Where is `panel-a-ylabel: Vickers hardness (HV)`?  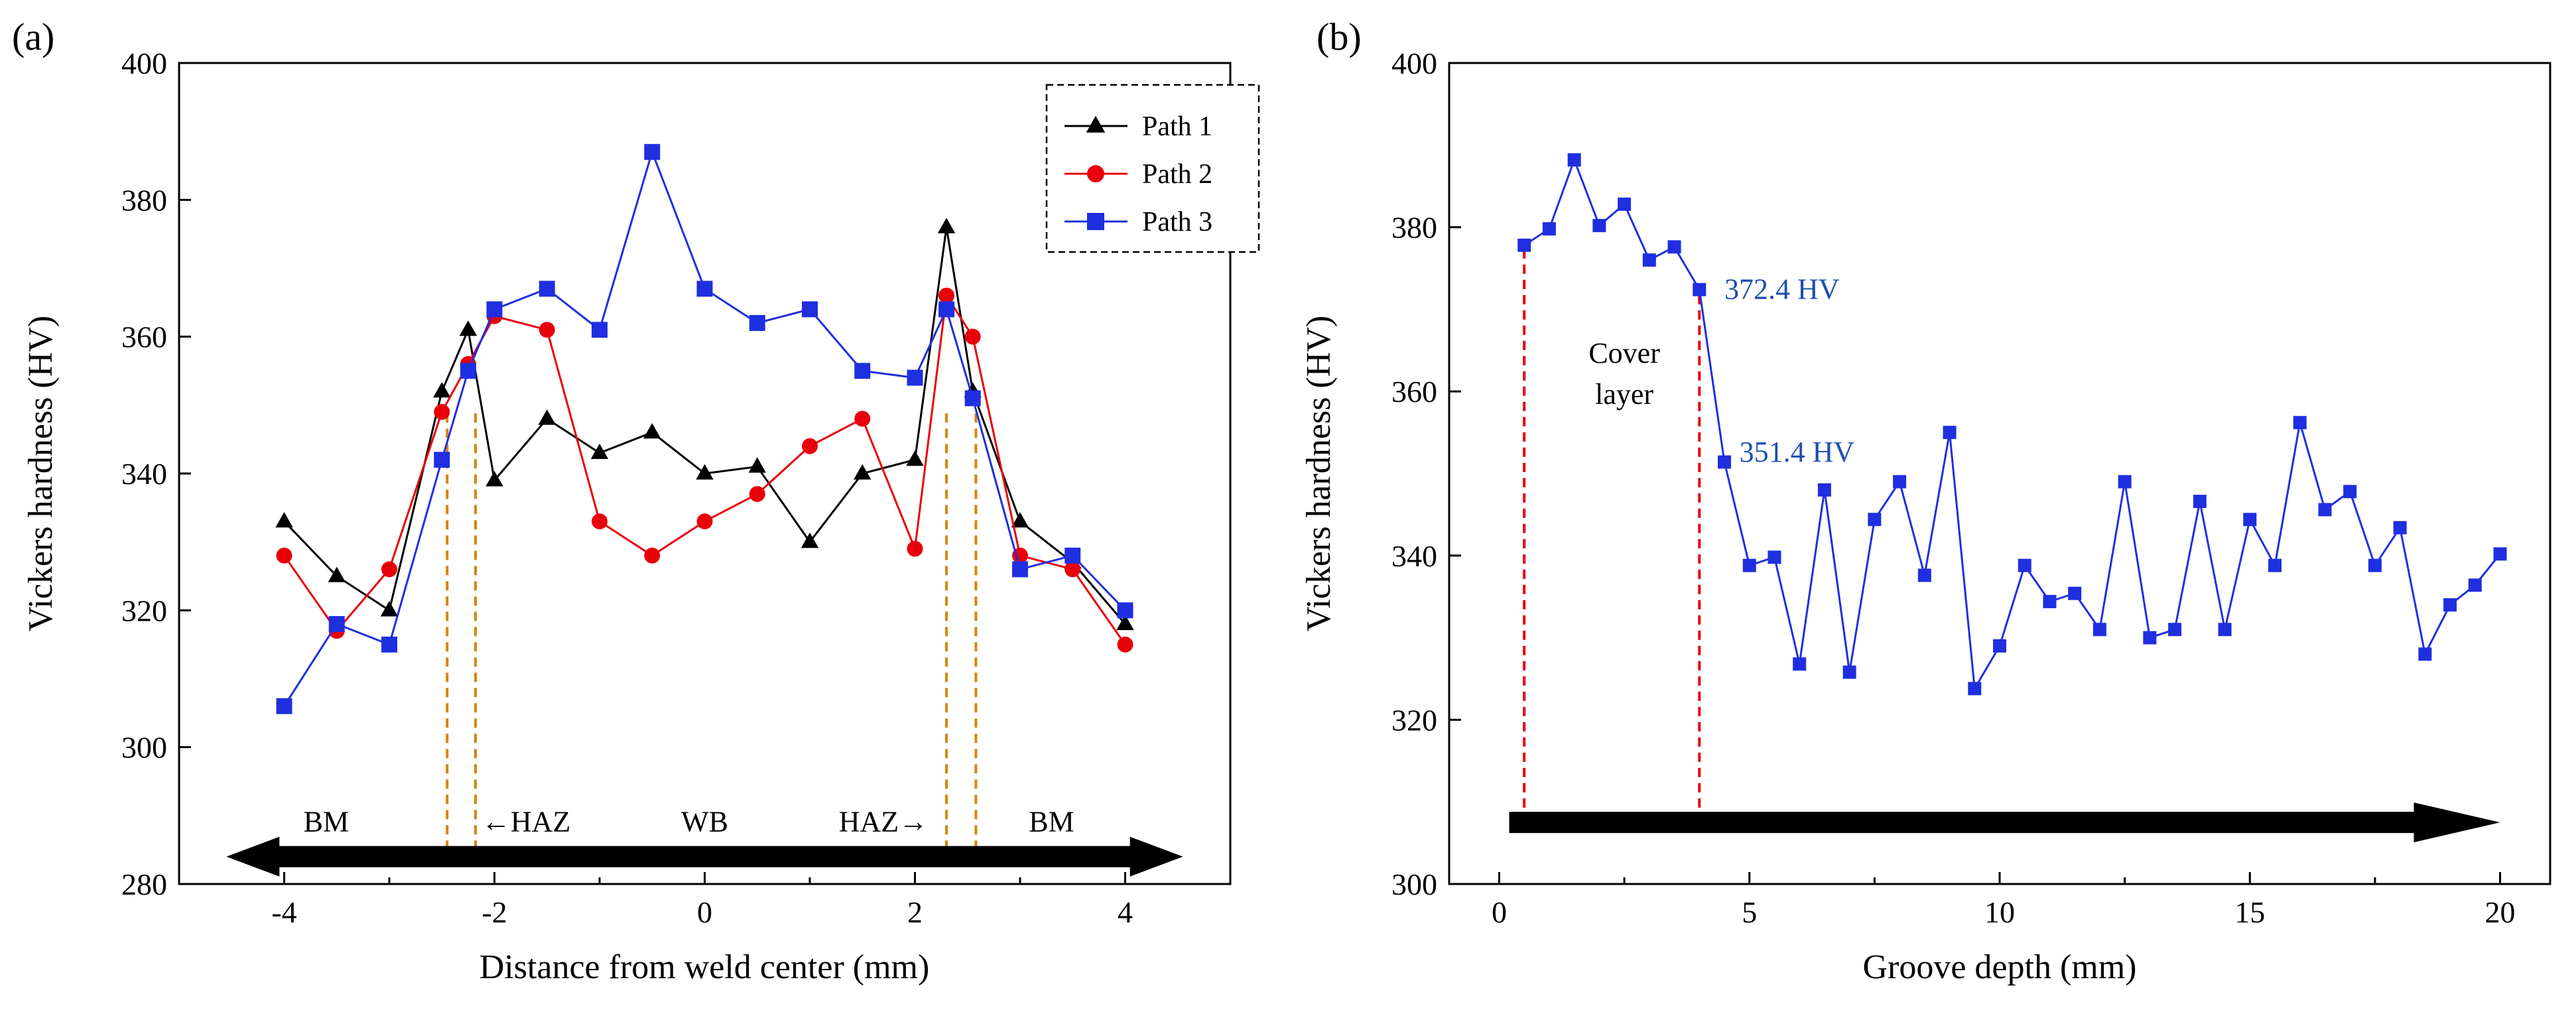 panel-a-ylabel: Vickers hardness (HV) is located at coordinates (41, 473).